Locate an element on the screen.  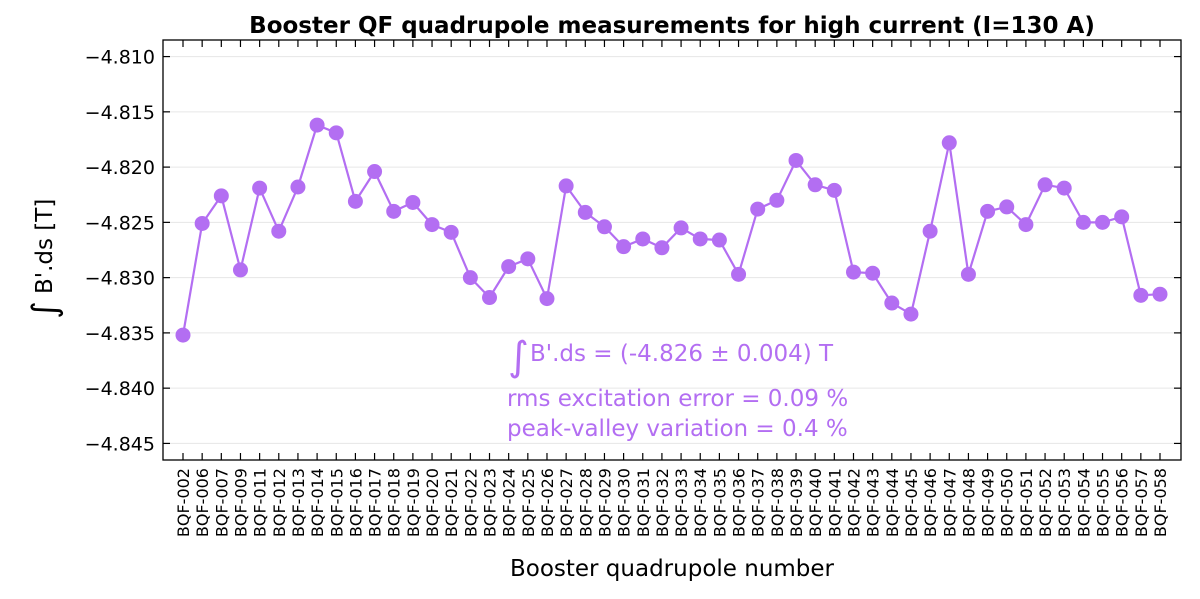
x-tick-label: BQF-019 is located at coordinates (413, 502).